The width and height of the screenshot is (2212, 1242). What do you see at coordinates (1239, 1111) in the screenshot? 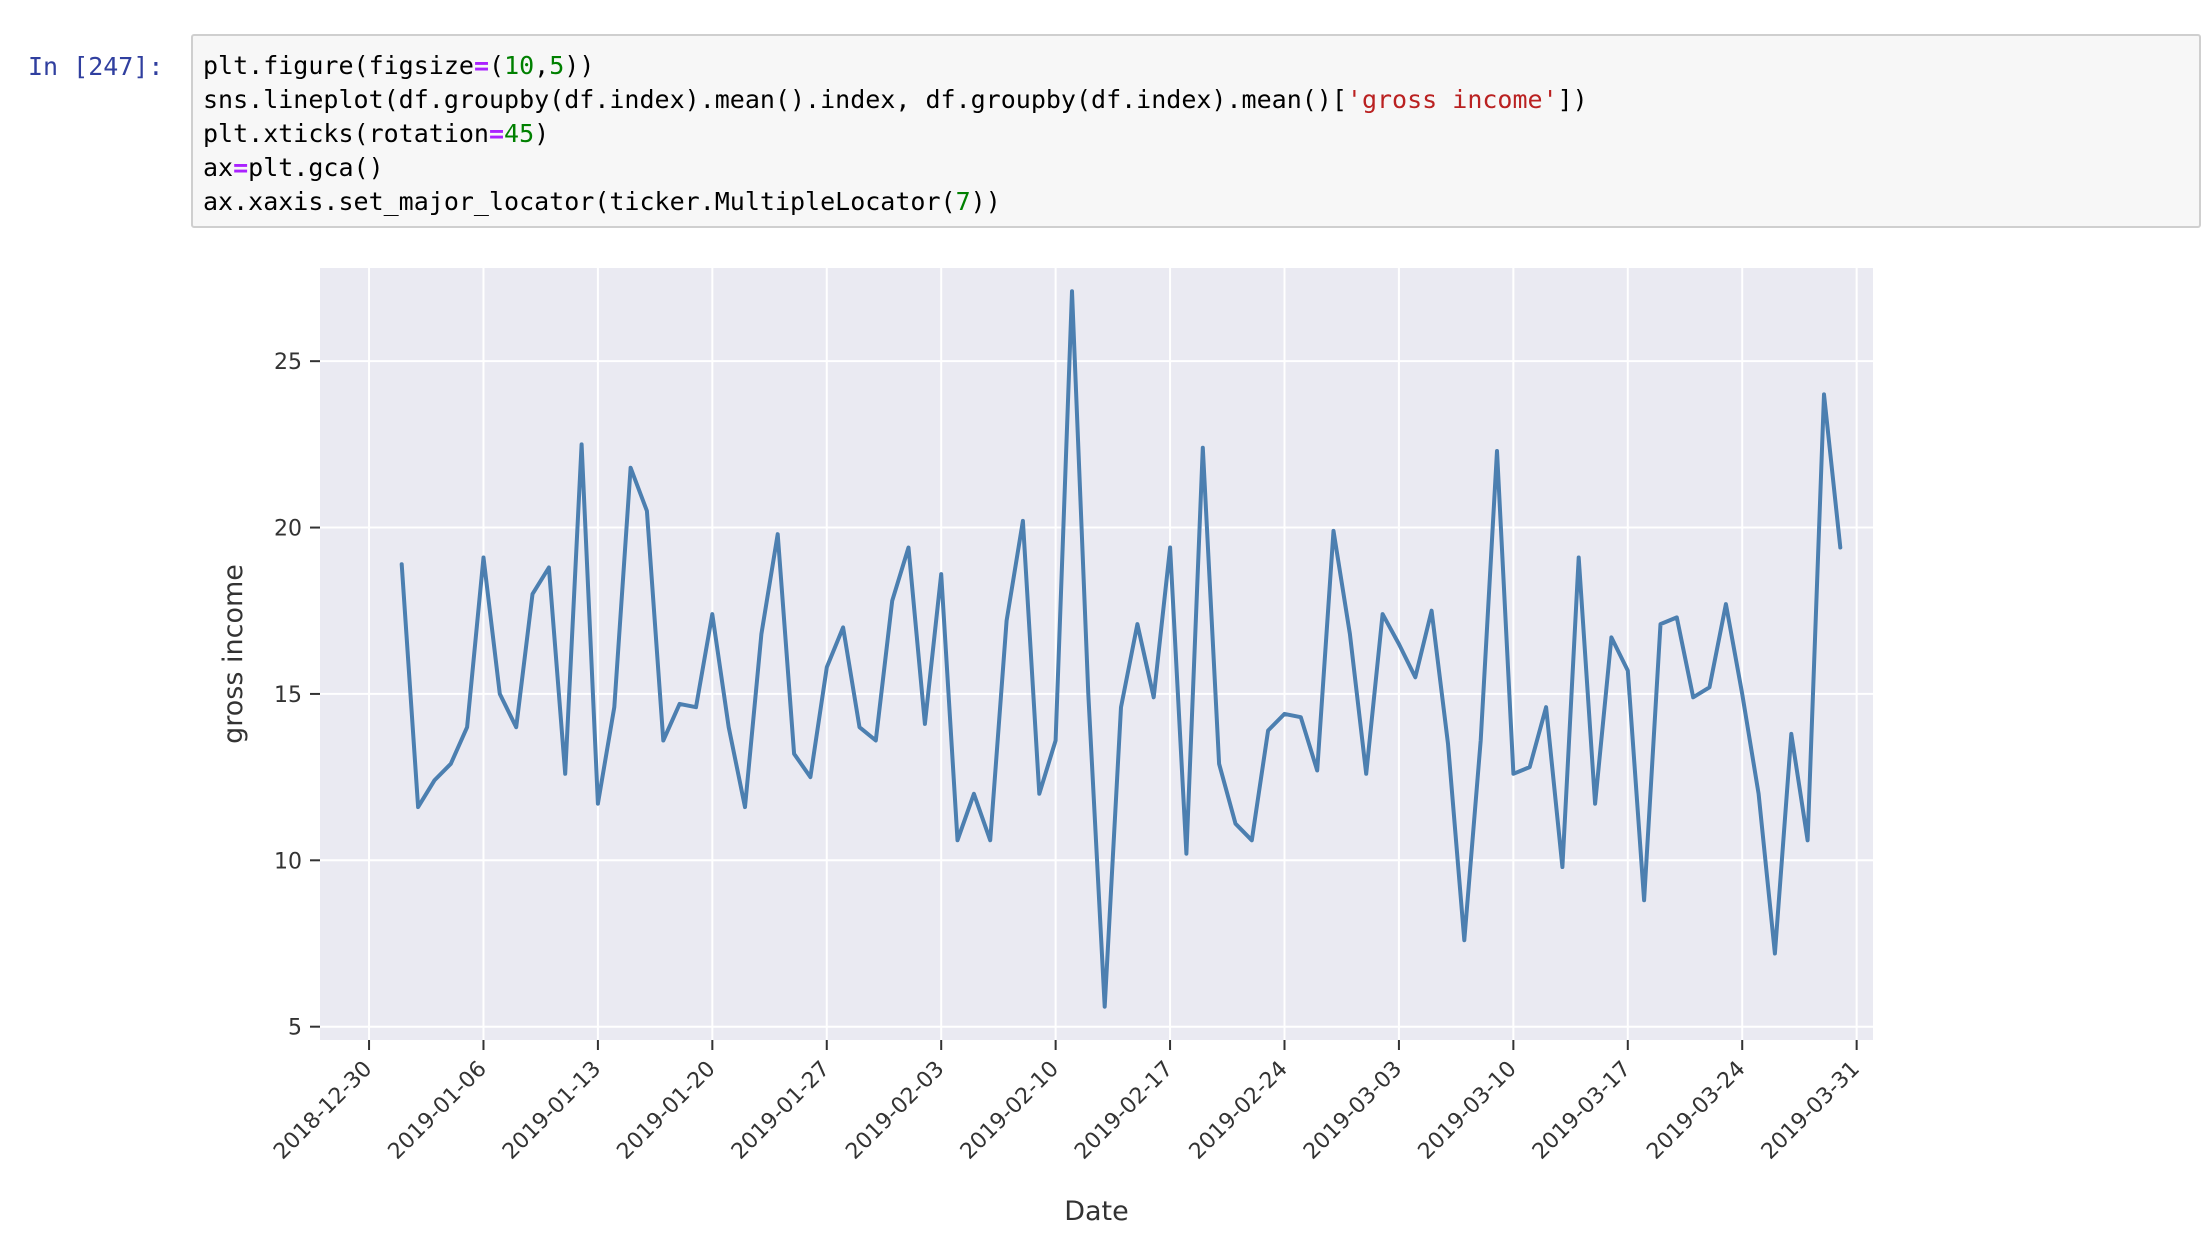
I see `x-tick-label: 2019-02-24` at bounding box center [1239, 1111].